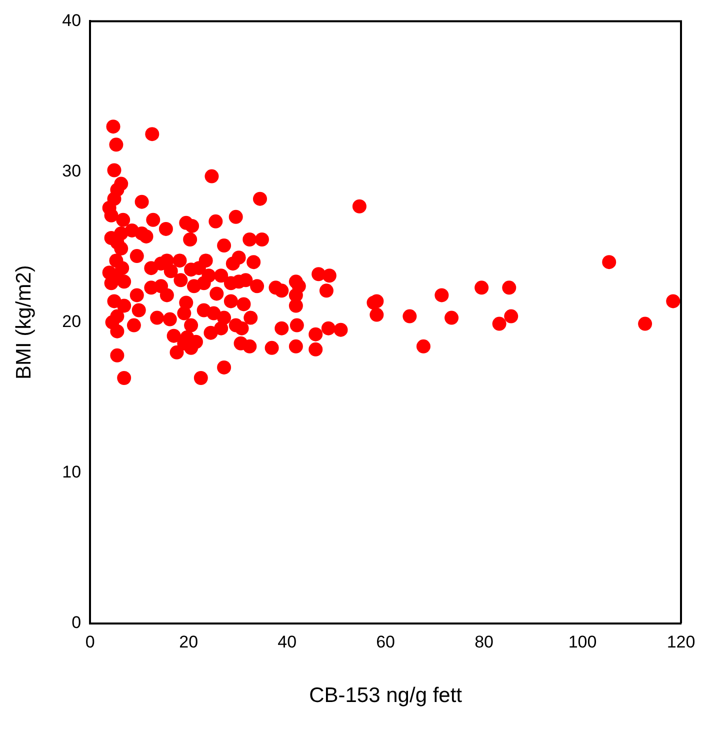 The width and height of the screenshot is (707, 731). What do you see at coordinates (484, 642) in the screenshot?
I see `x-tick-label: 80` at bounding box center [484, 642].